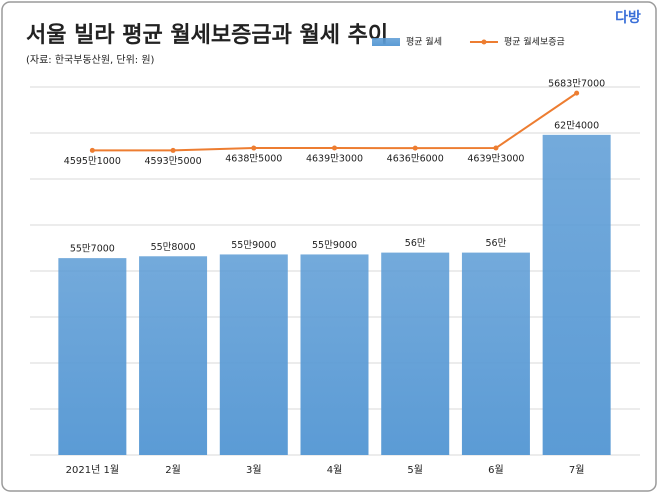 Image resolution: width=658 pixels, height=493 pixels. Describe the element at coordinates (628, 17) in the screenshot. I see `logo: 다방` at that location.